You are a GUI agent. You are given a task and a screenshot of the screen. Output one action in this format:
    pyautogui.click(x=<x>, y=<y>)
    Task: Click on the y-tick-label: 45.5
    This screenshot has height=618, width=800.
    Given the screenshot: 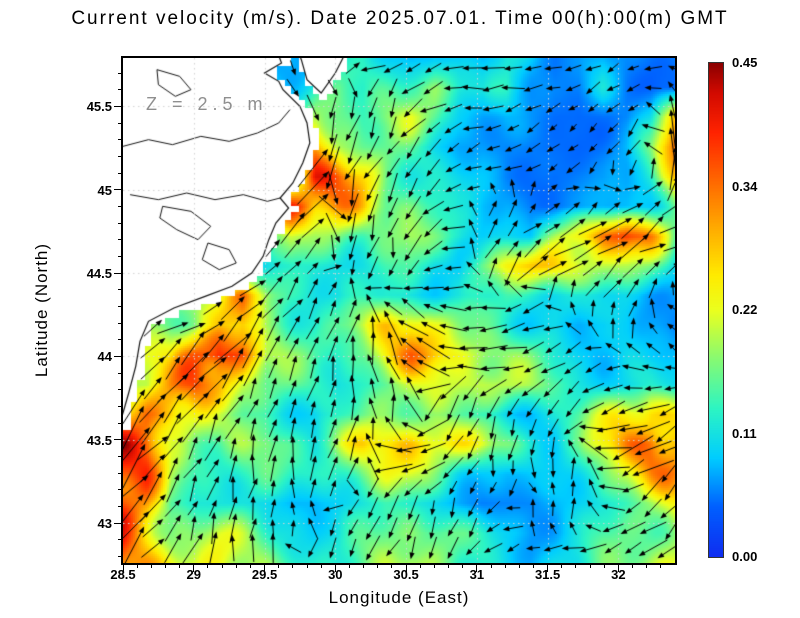 What is the action you would take?
    pyautogui.click(x=99, y=107)
    